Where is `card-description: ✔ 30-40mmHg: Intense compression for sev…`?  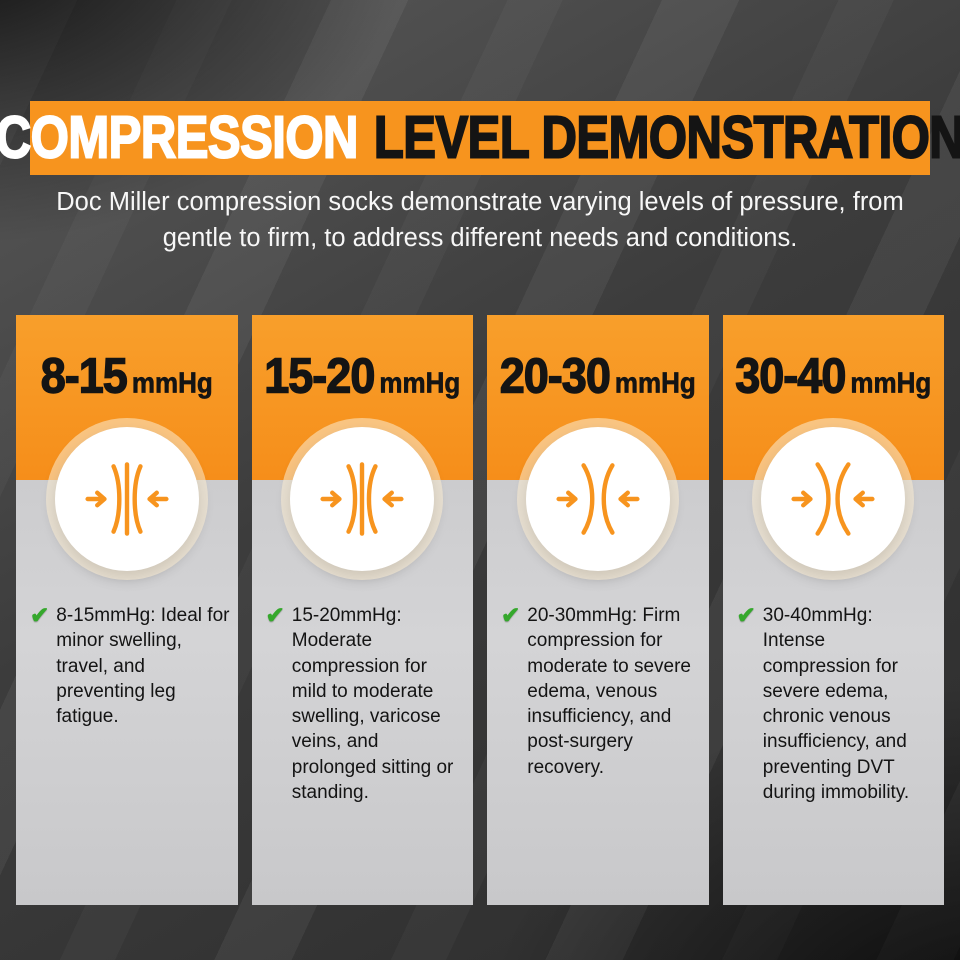
card-description: ✔ 30-40mmHg: Intense compression for sev… is located at coordinates (837, 704).